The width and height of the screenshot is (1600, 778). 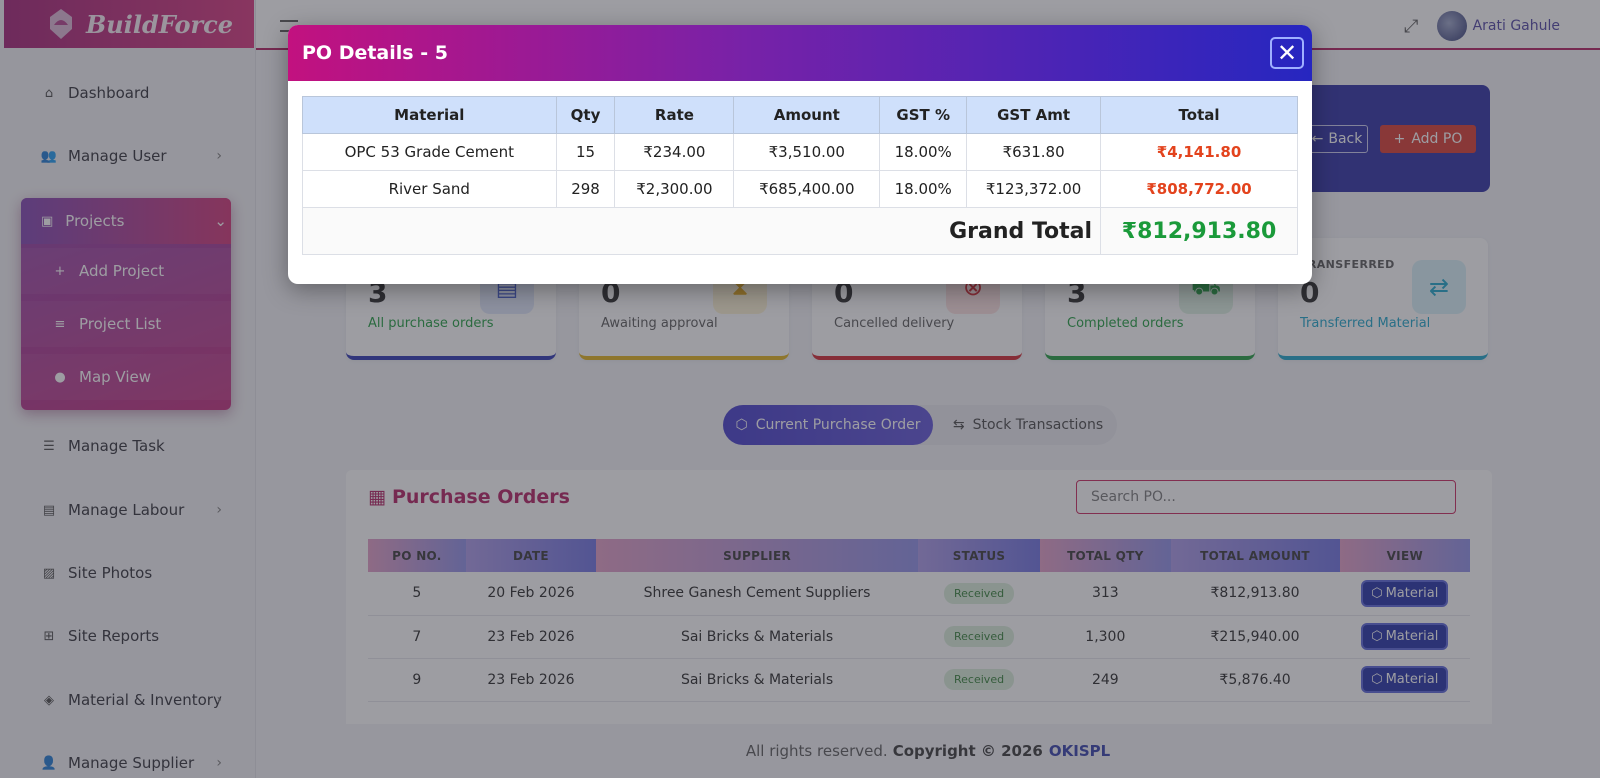 I want to click on material-name: OPC 53 Grade Cement, so click(x=429, y=152).